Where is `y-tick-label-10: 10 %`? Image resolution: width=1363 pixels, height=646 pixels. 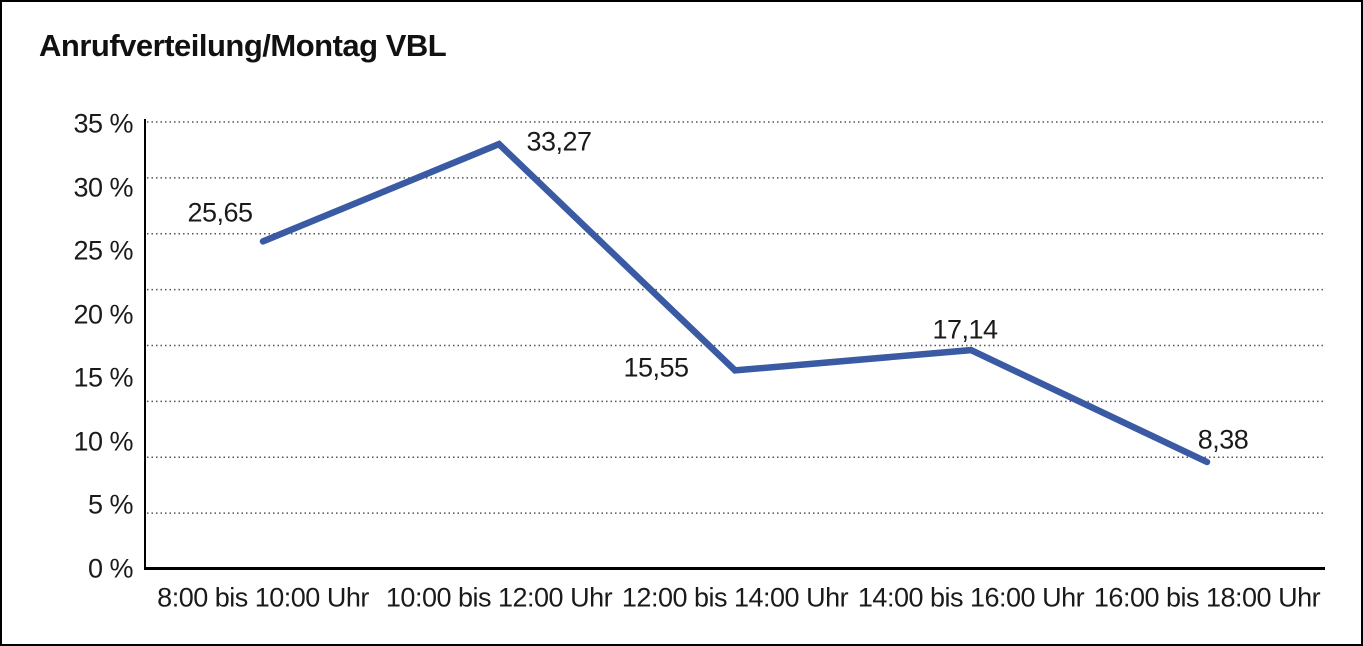 y-tick-label-10: 10 % is located at coordinates (103, 441).